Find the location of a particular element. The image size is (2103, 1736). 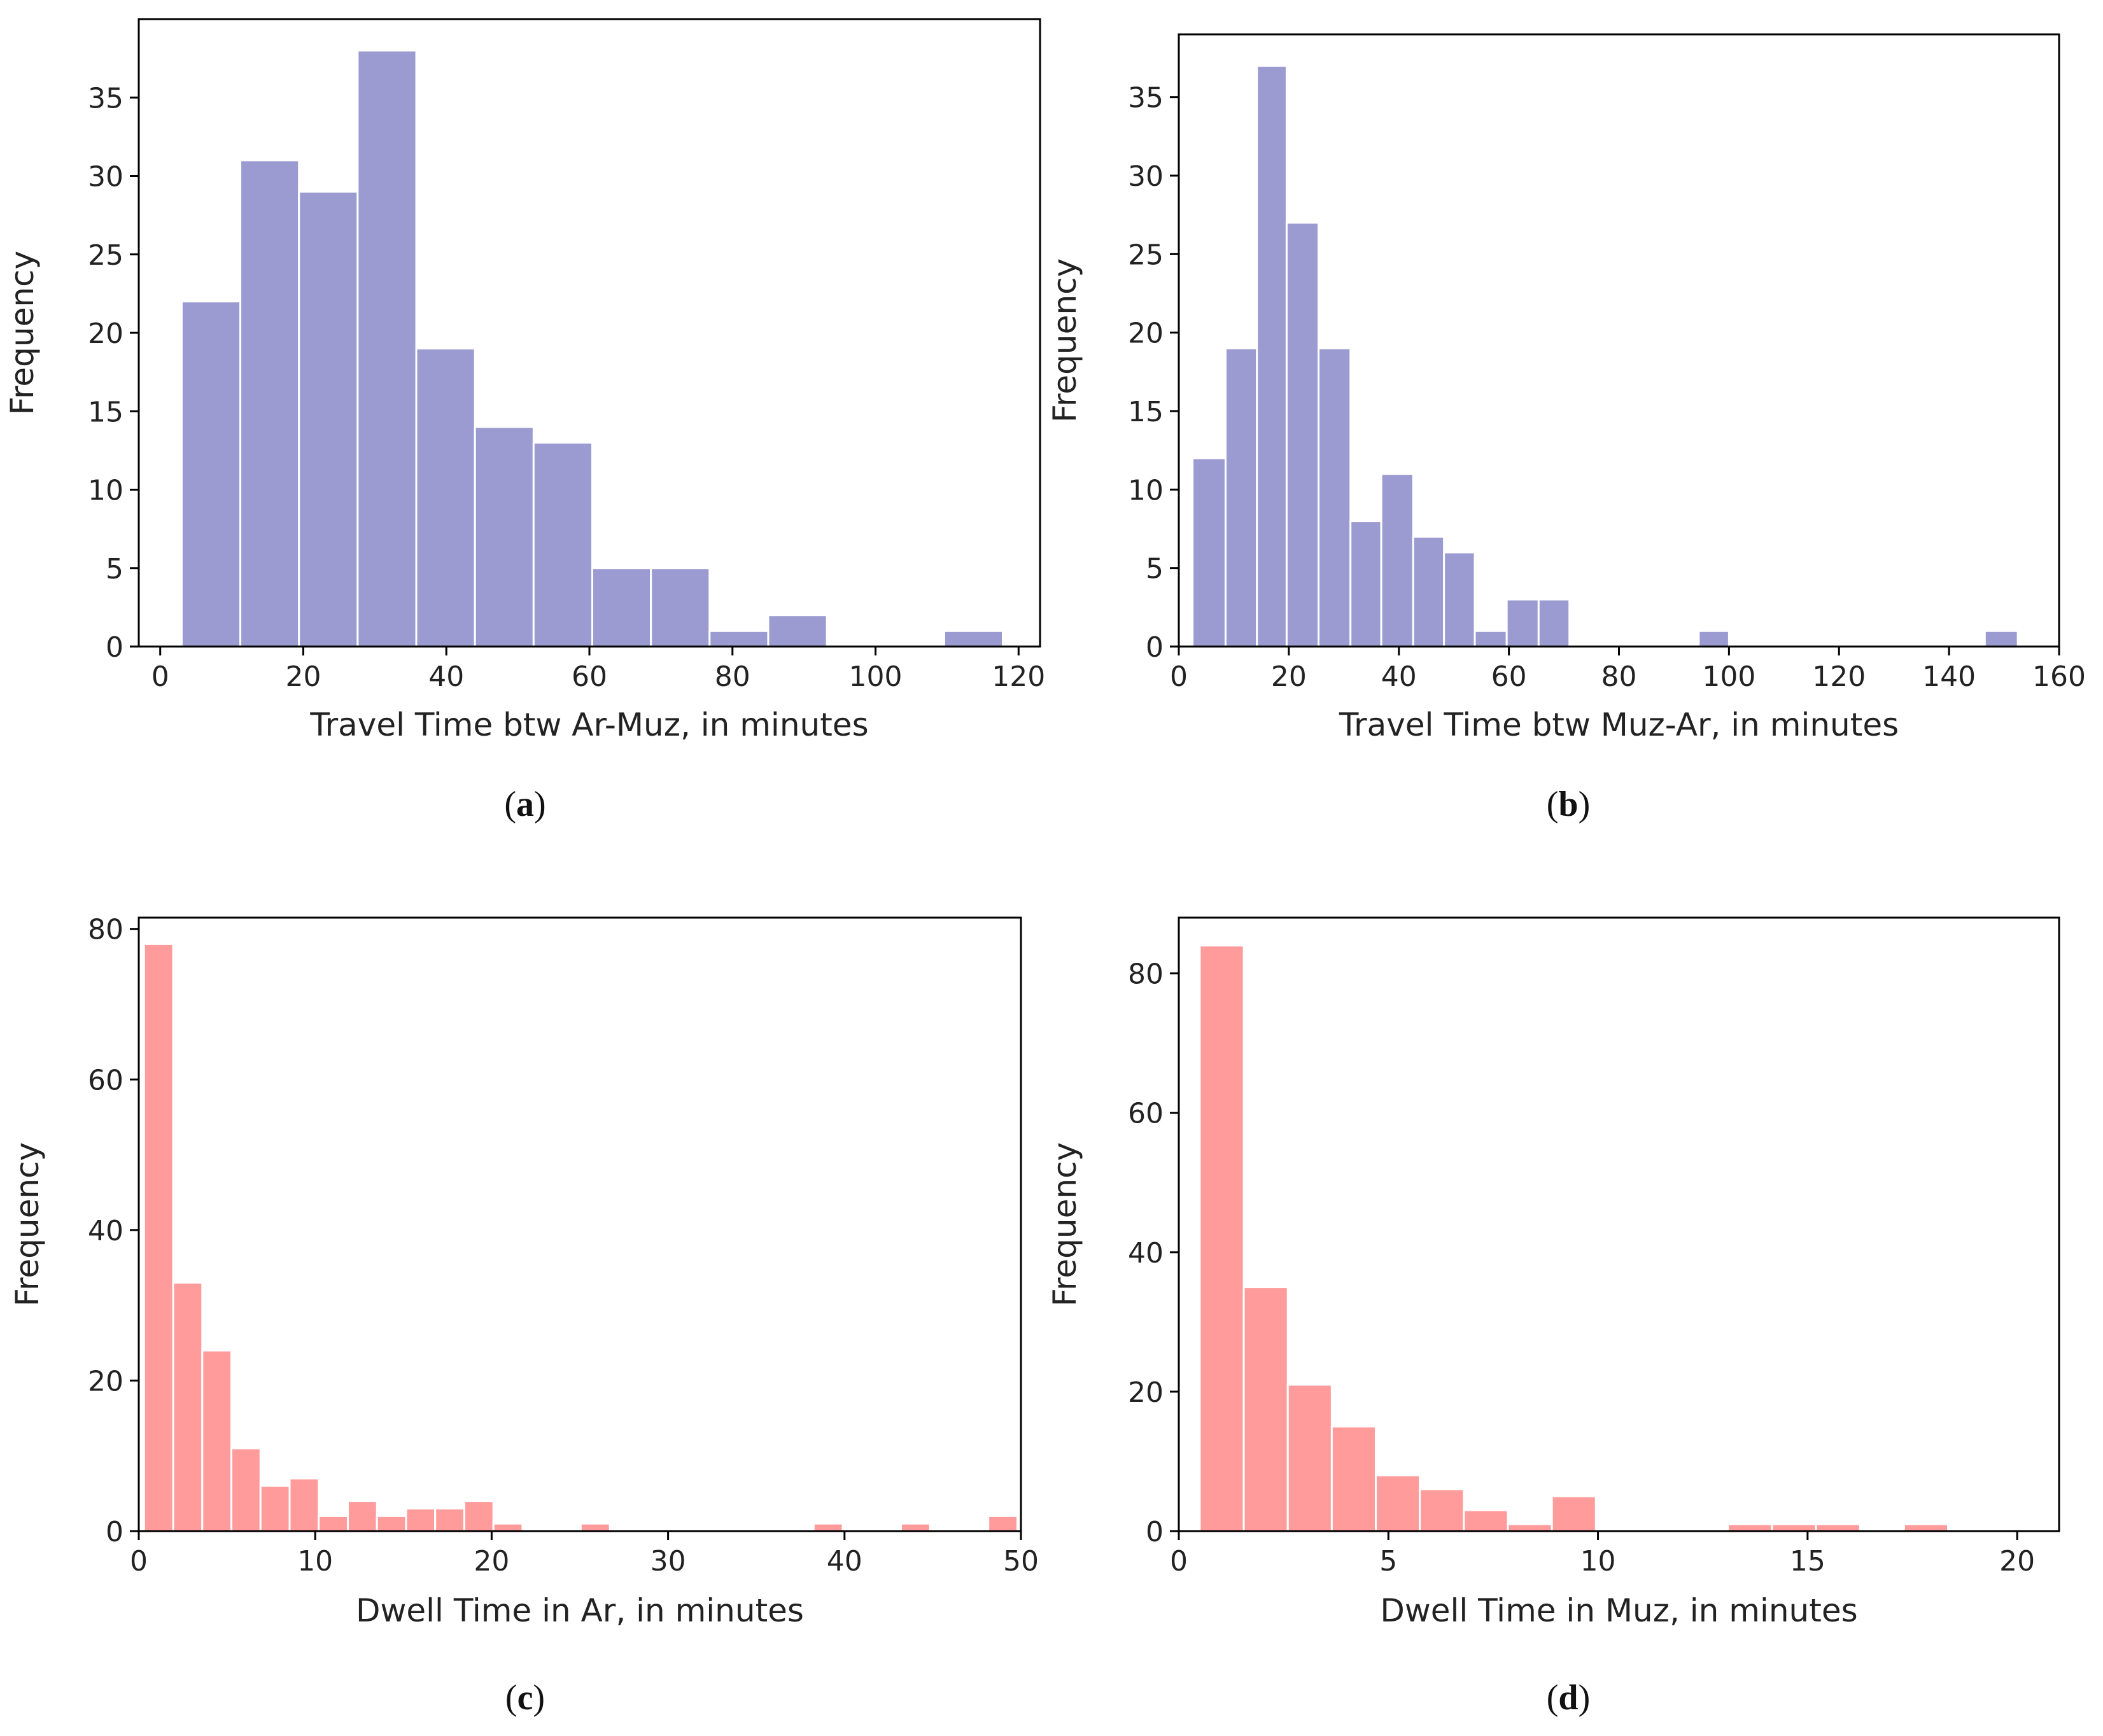

chart-a-xtick-label-3: 60 is located at coordinates (589, 677).